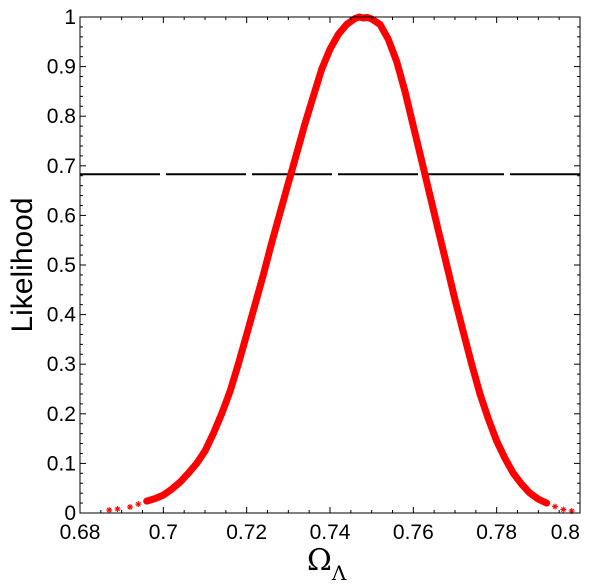 Image resolution: width=600 pixels, height=585 pixels. Describe the element at coordinates (61, 364) in the screenshot. I see `y-tick-label: 0.3` at that location.